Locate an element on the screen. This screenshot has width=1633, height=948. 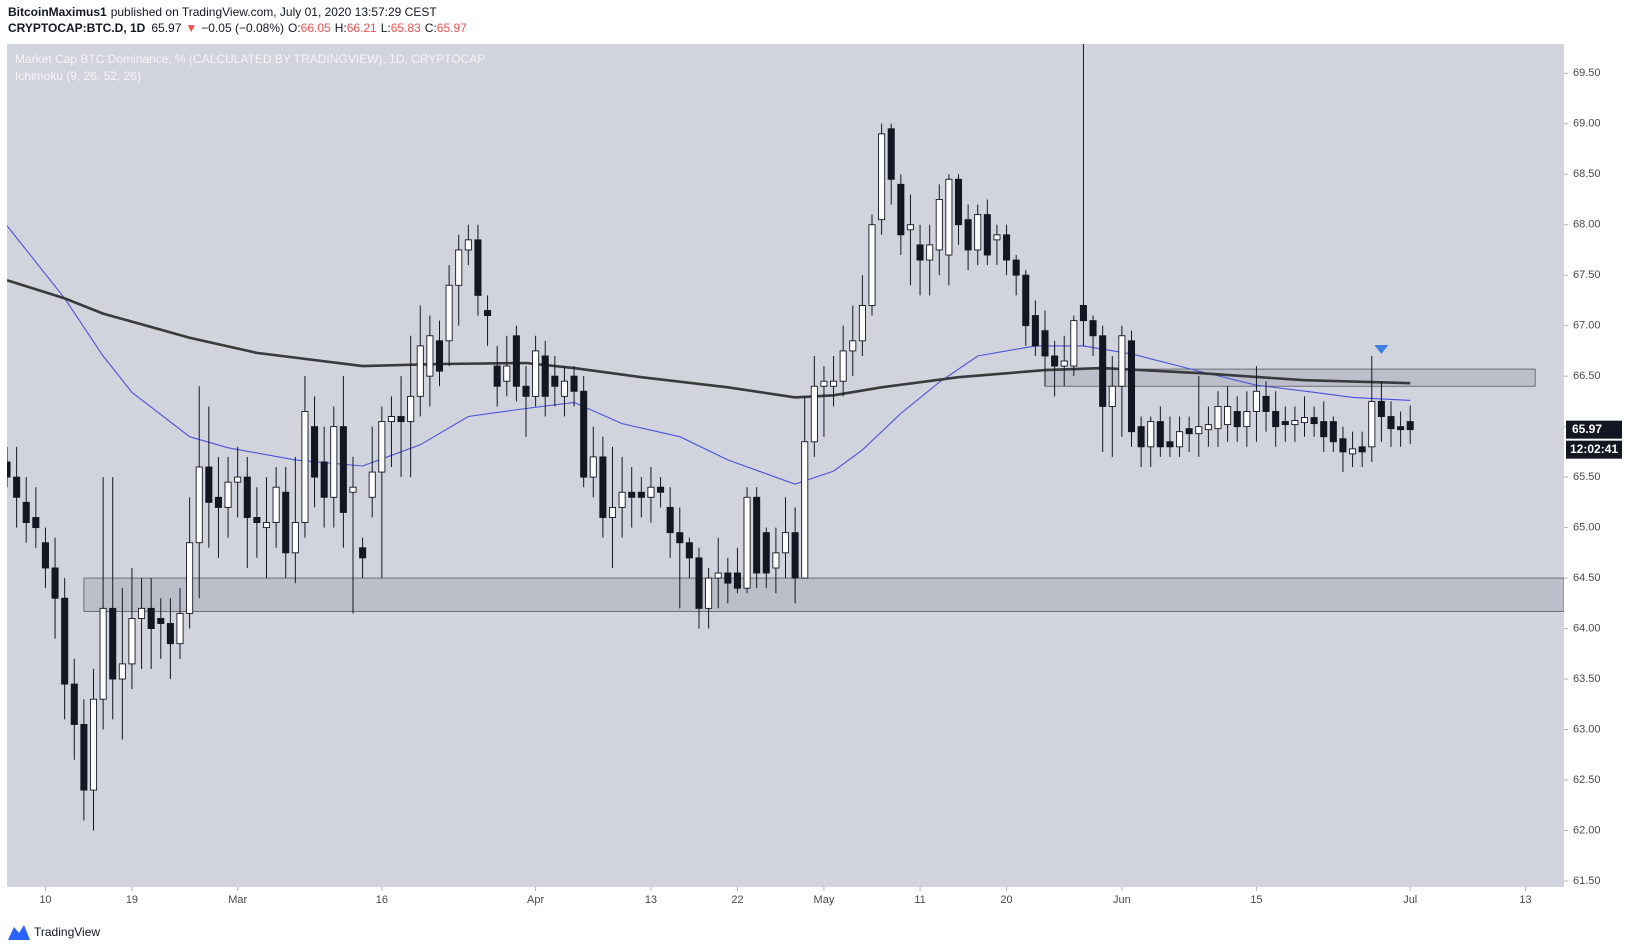
last-price: 65.97 is located at coordinates (166, 28).